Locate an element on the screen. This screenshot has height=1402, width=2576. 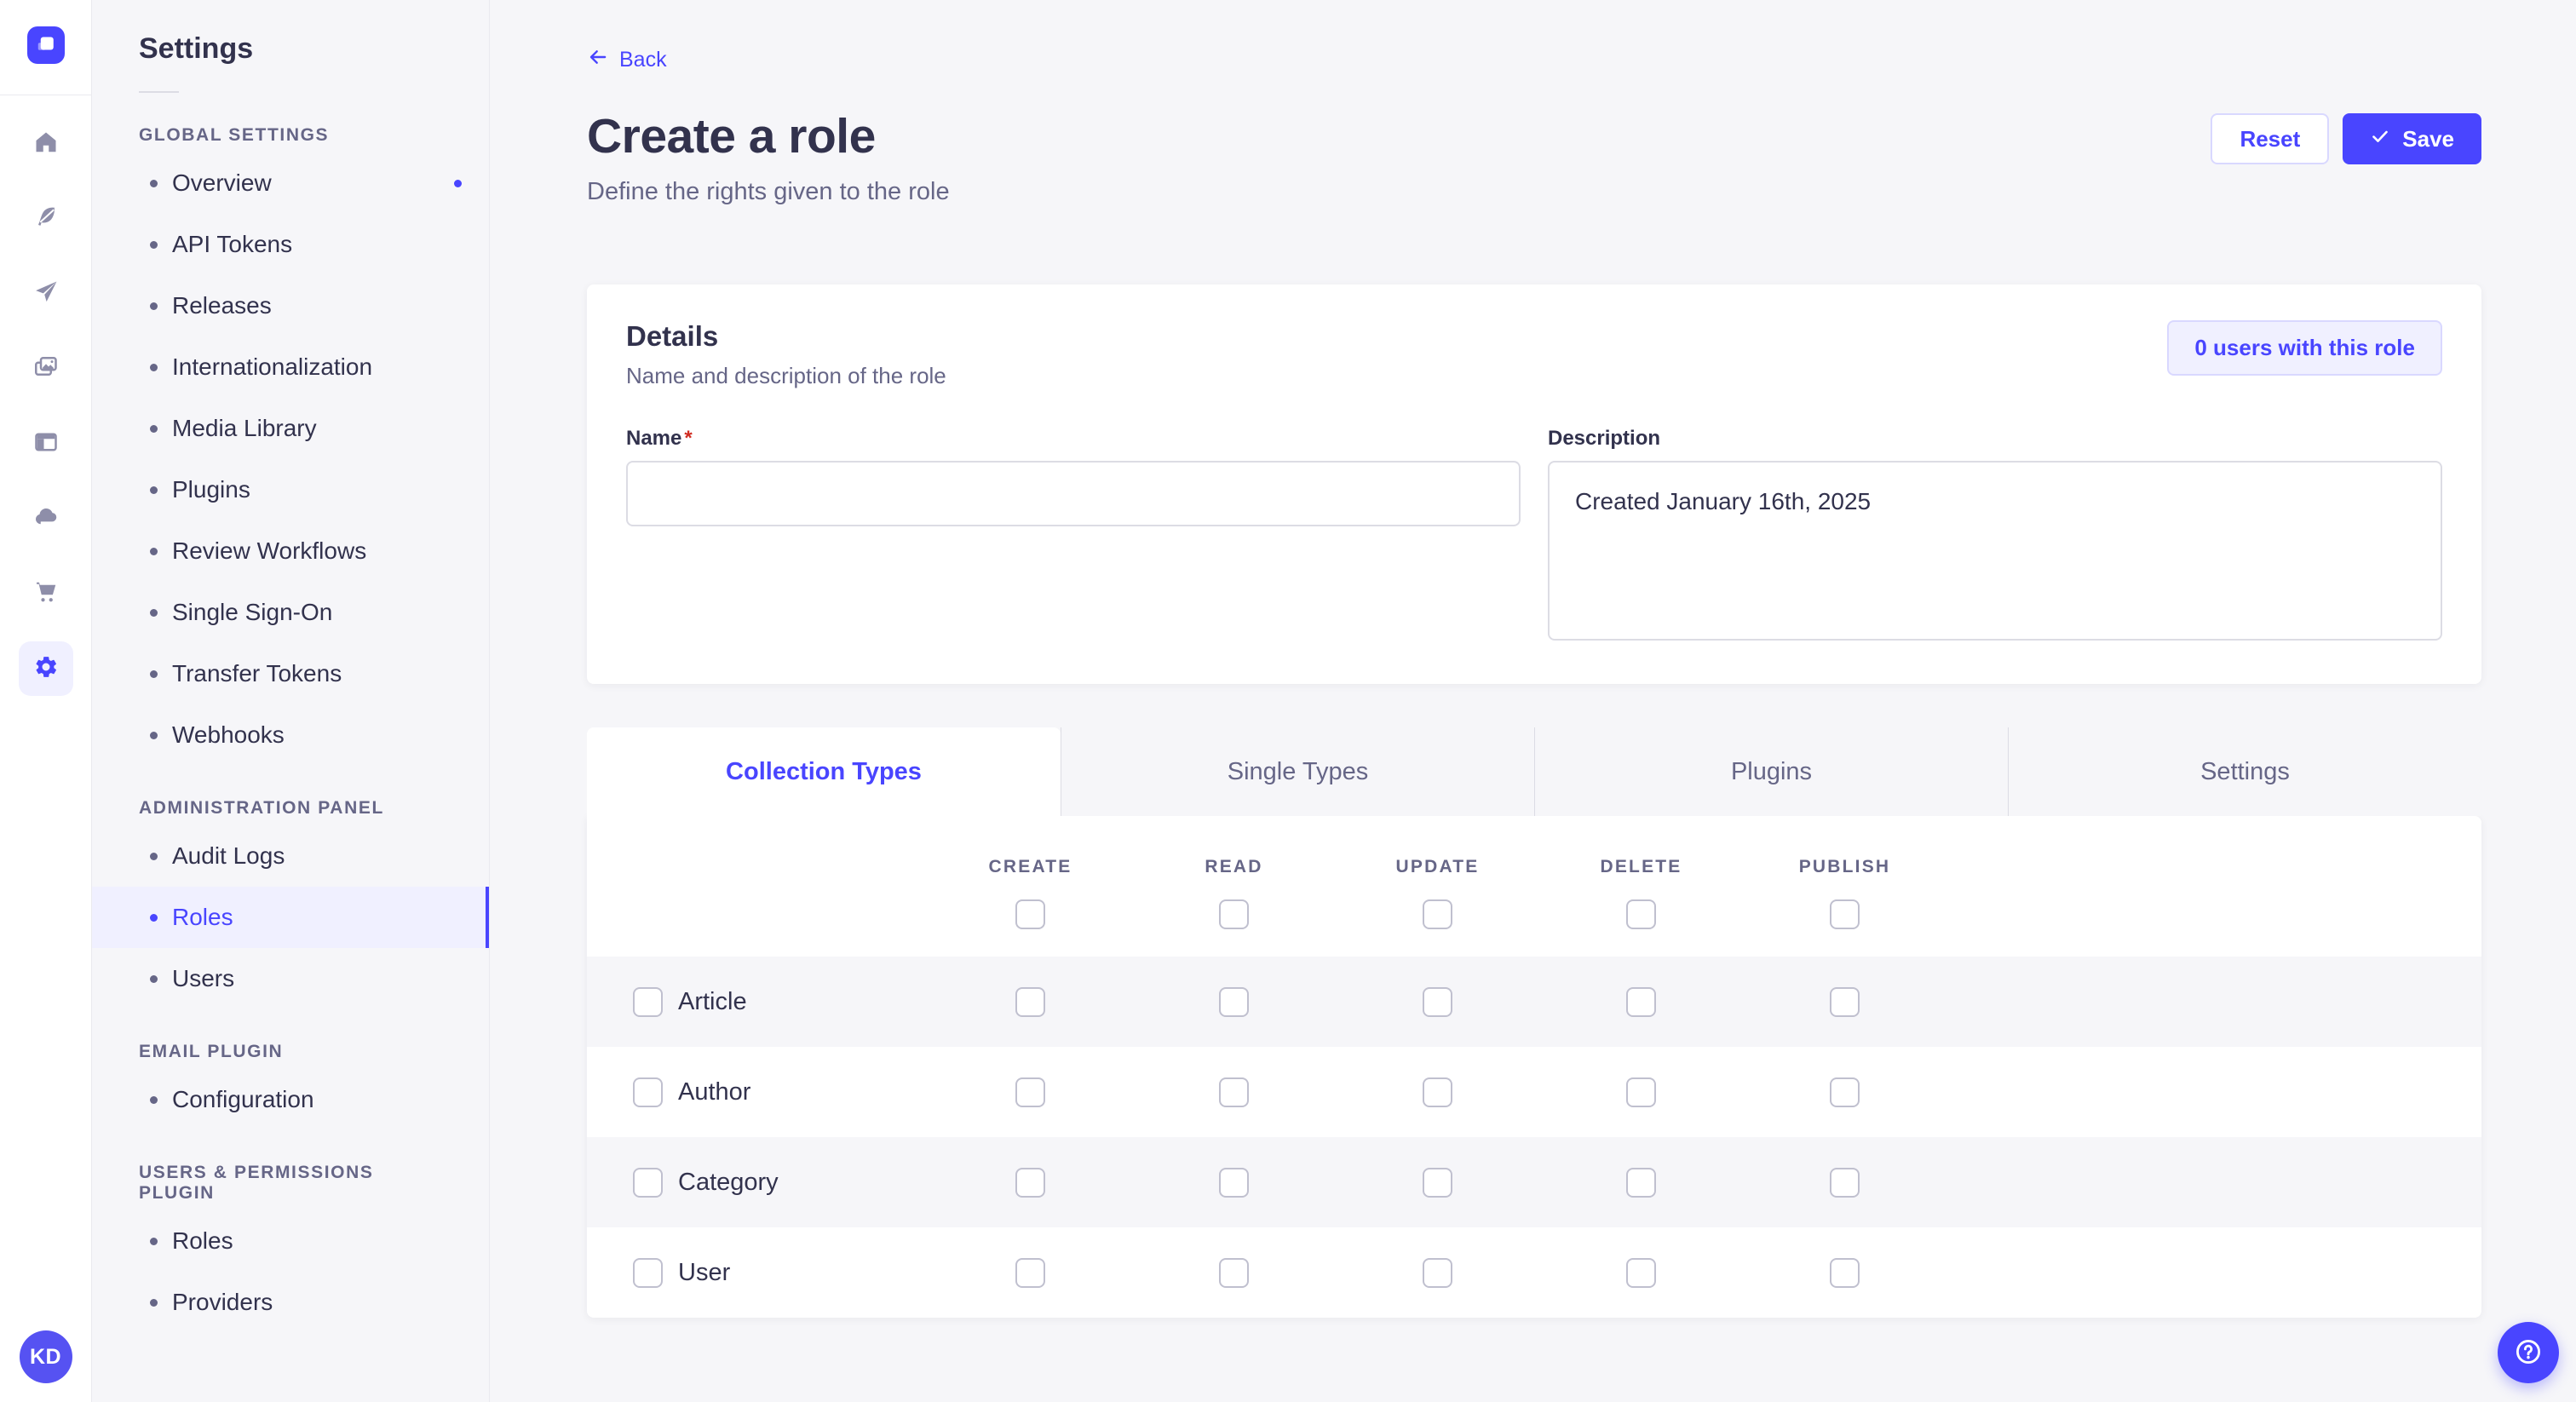
row-label-text: Category is located at coordinates (729, 1182).